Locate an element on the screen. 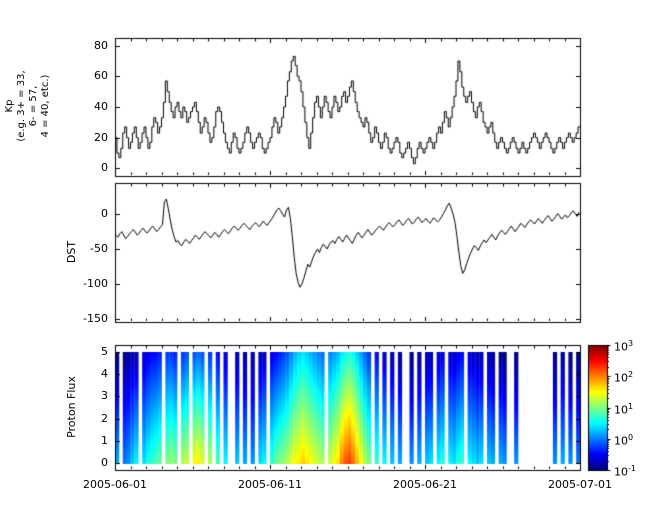  colorbar-tick-label: 10-1 is located at coordinates (625, 471).